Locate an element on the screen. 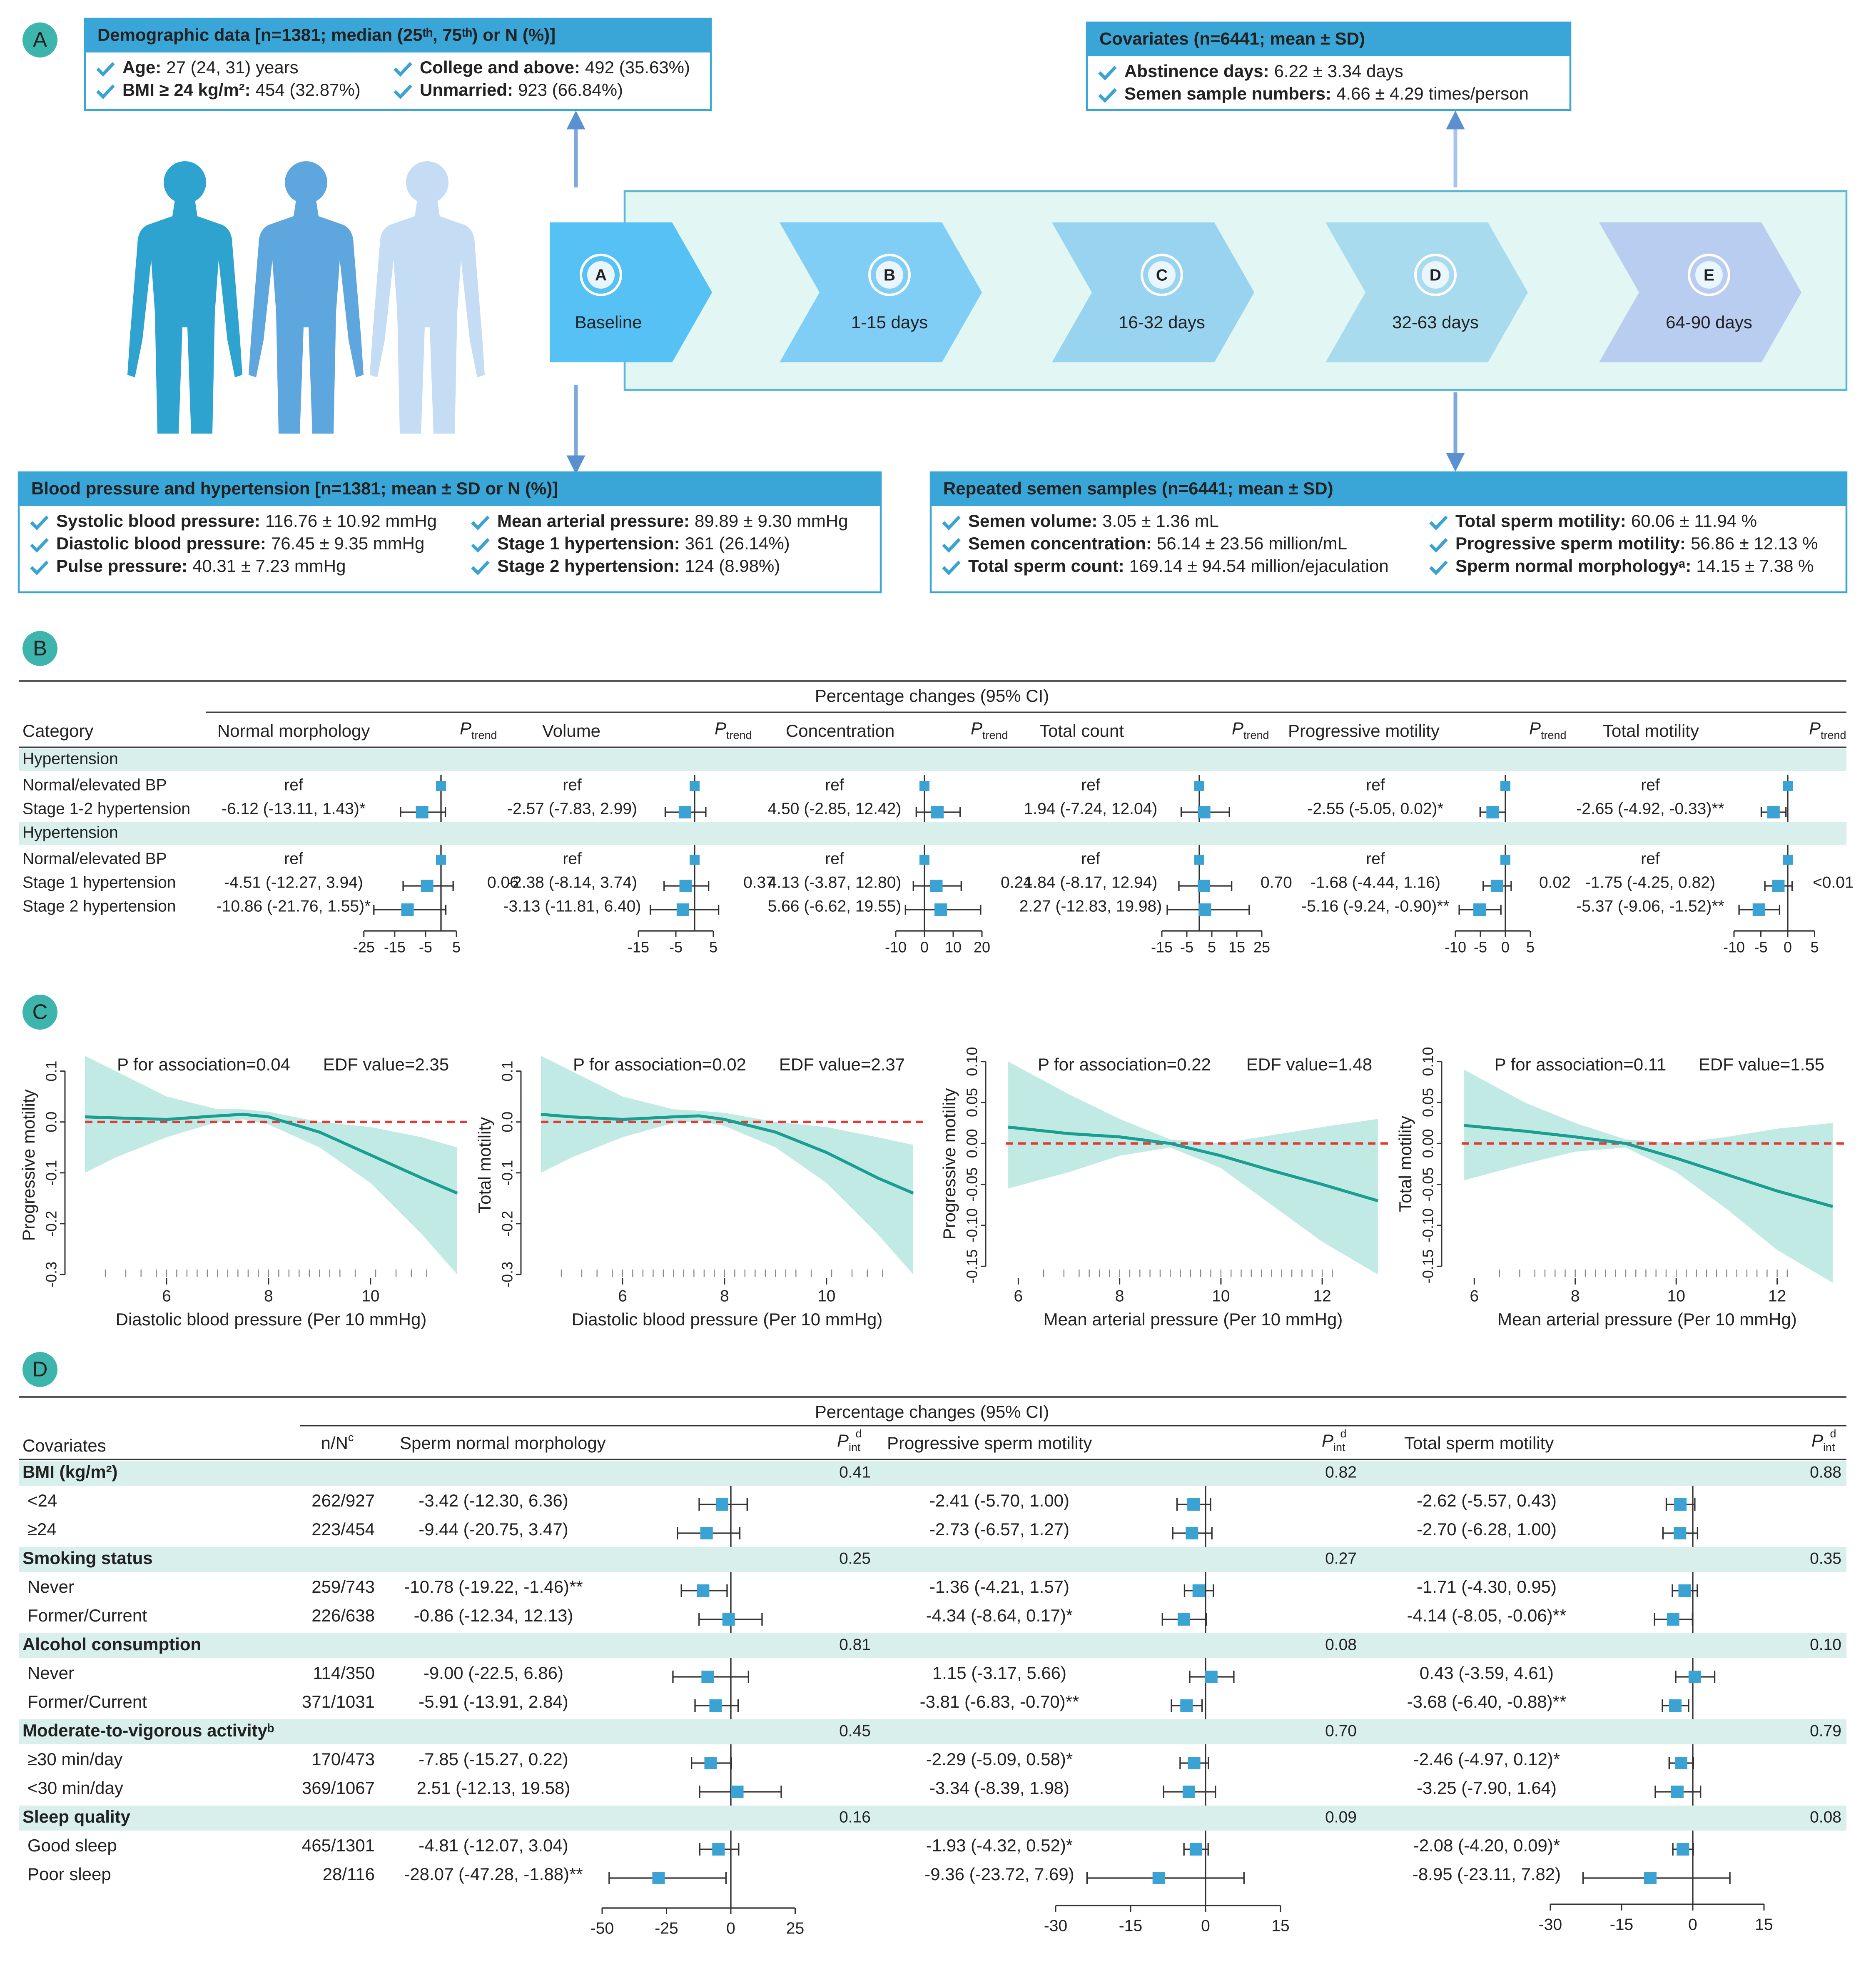 This screenshot has width=1876, height=1968. panel-badge is located at coordinates (40, 648).